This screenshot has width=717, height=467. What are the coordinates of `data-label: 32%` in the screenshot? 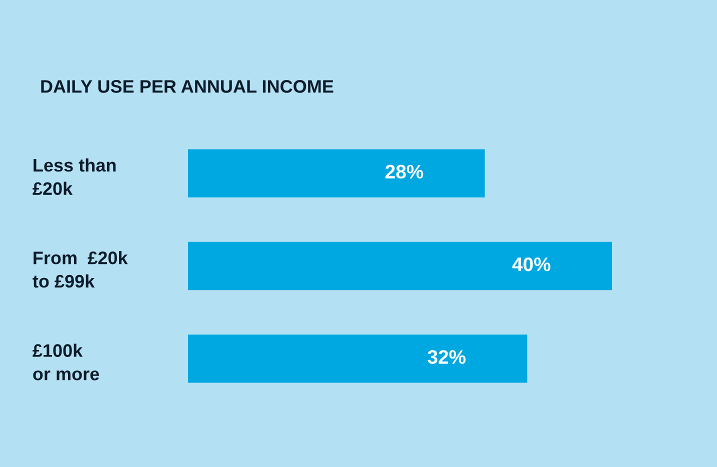 It's located at (447, 357).